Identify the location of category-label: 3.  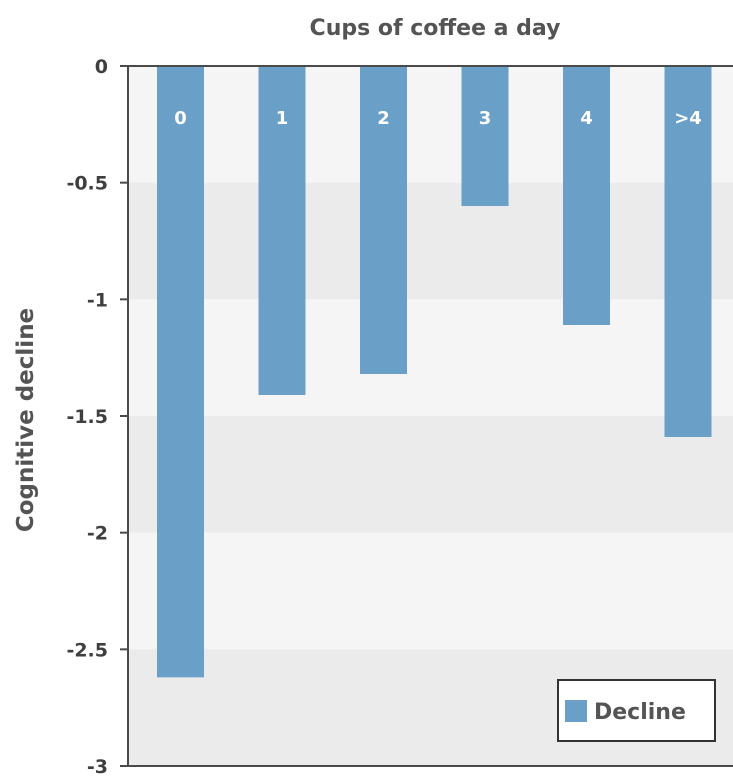
(485, 118).